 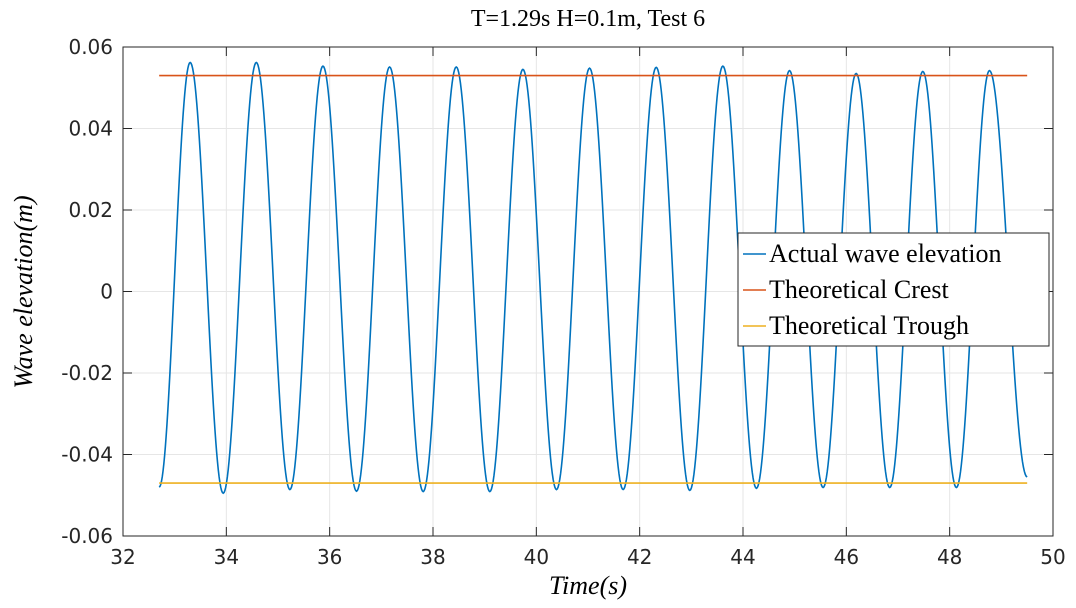 What do you see at coordinates (859, 289) in the screenshot?
I see `legend-label-crest: Theoretical Crest` at bounding box center [859, 289].